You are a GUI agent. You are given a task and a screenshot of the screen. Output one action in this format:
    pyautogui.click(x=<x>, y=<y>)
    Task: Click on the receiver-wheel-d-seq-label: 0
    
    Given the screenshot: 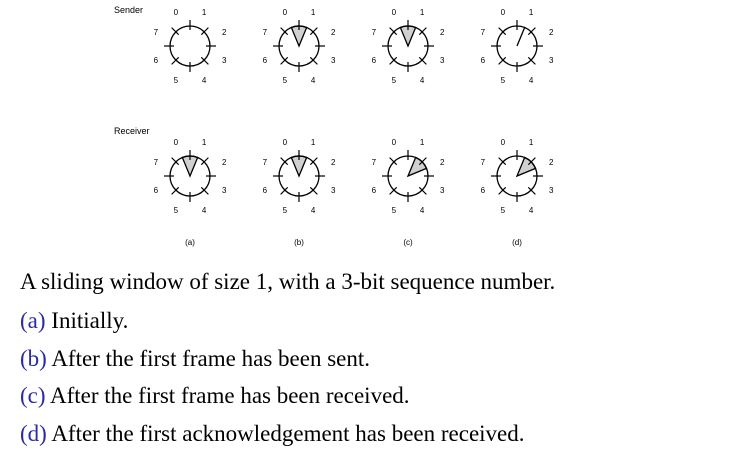 What is the action you would take?
    pyautogui.click(x=503, y=142)
    